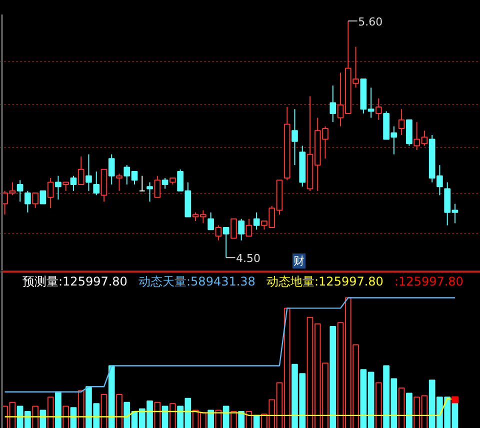 This screenshot has height=428, width=480. I want to click on text: 动态天量:589431.38, so click(197, 281).